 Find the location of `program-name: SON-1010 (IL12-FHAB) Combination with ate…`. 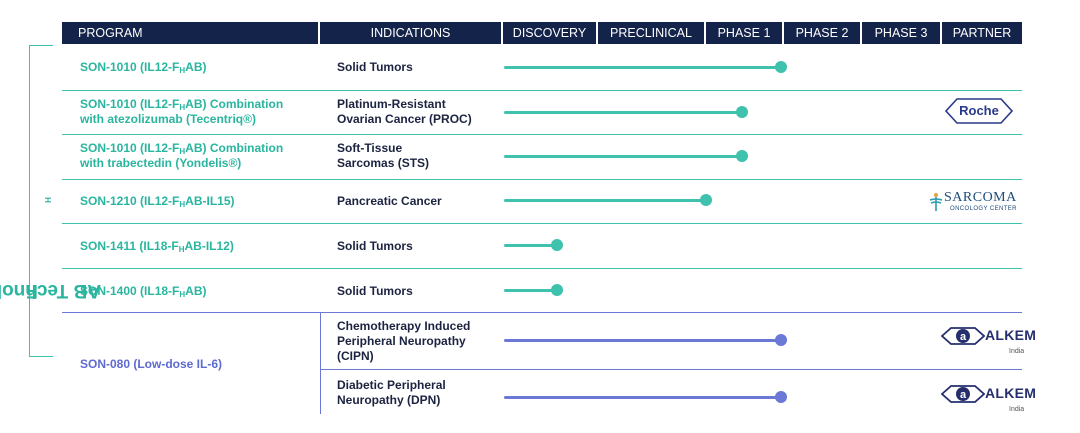

program-name: SON-1010 (IL12-FHAB) Combination with ate… is located at coordinates (182, 111).